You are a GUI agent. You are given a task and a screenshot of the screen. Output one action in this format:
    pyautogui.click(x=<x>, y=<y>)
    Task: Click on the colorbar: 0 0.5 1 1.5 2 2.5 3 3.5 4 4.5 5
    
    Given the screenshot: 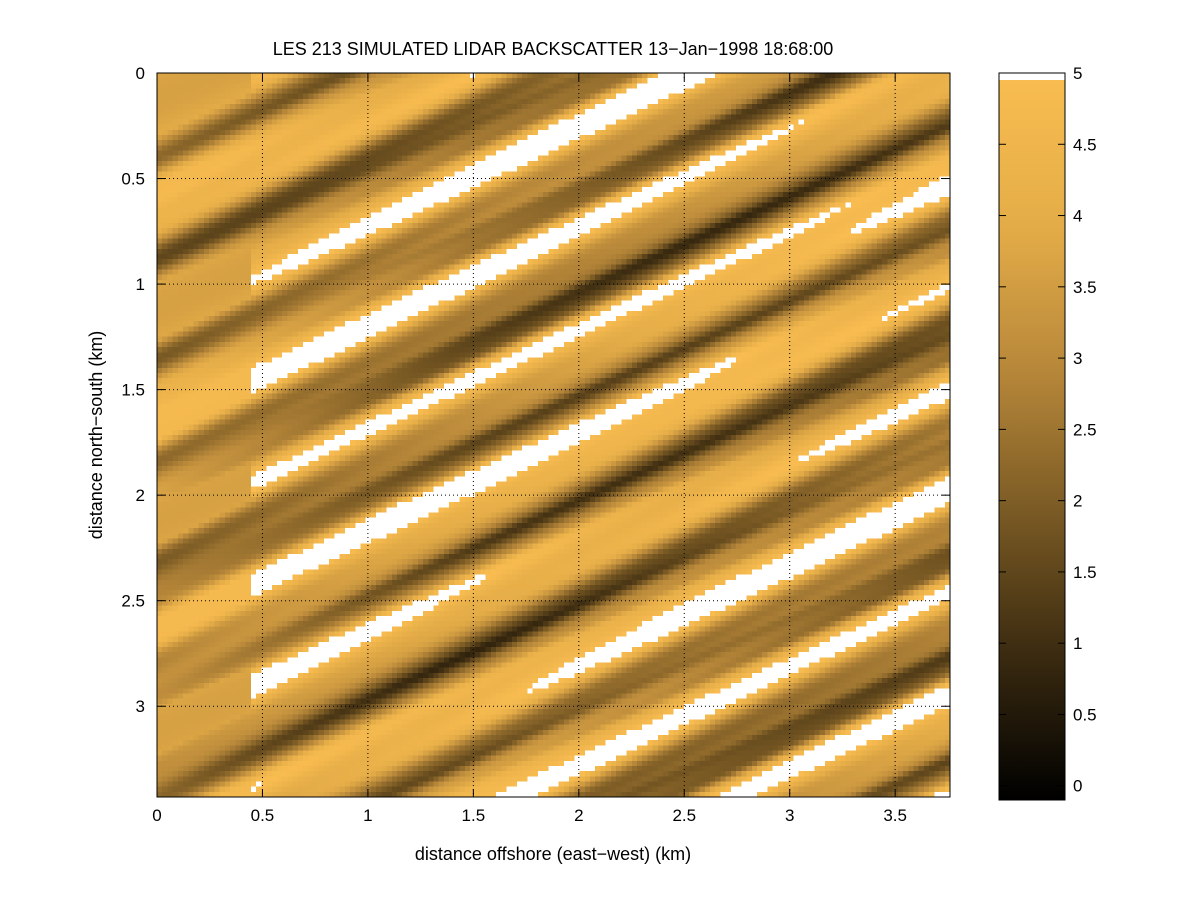 What is the action you would take?
    pyautogui.click(x=1047, y=432)
    